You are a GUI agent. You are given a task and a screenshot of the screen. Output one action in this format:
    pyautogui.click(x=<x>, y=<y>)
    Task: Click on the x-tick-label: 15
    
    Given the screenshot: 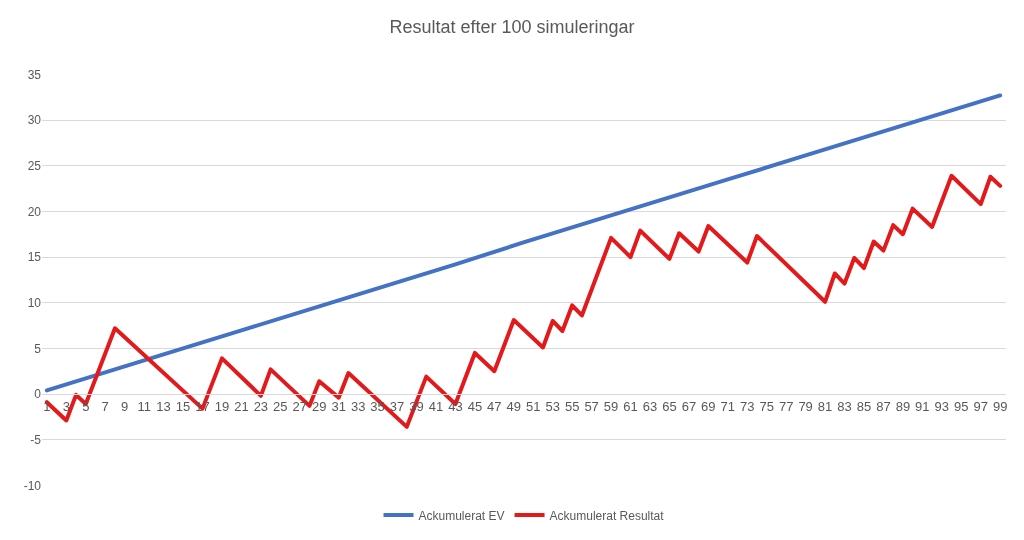 What is the action you would take?
    pyautogui.click(x=183, y=406)
    